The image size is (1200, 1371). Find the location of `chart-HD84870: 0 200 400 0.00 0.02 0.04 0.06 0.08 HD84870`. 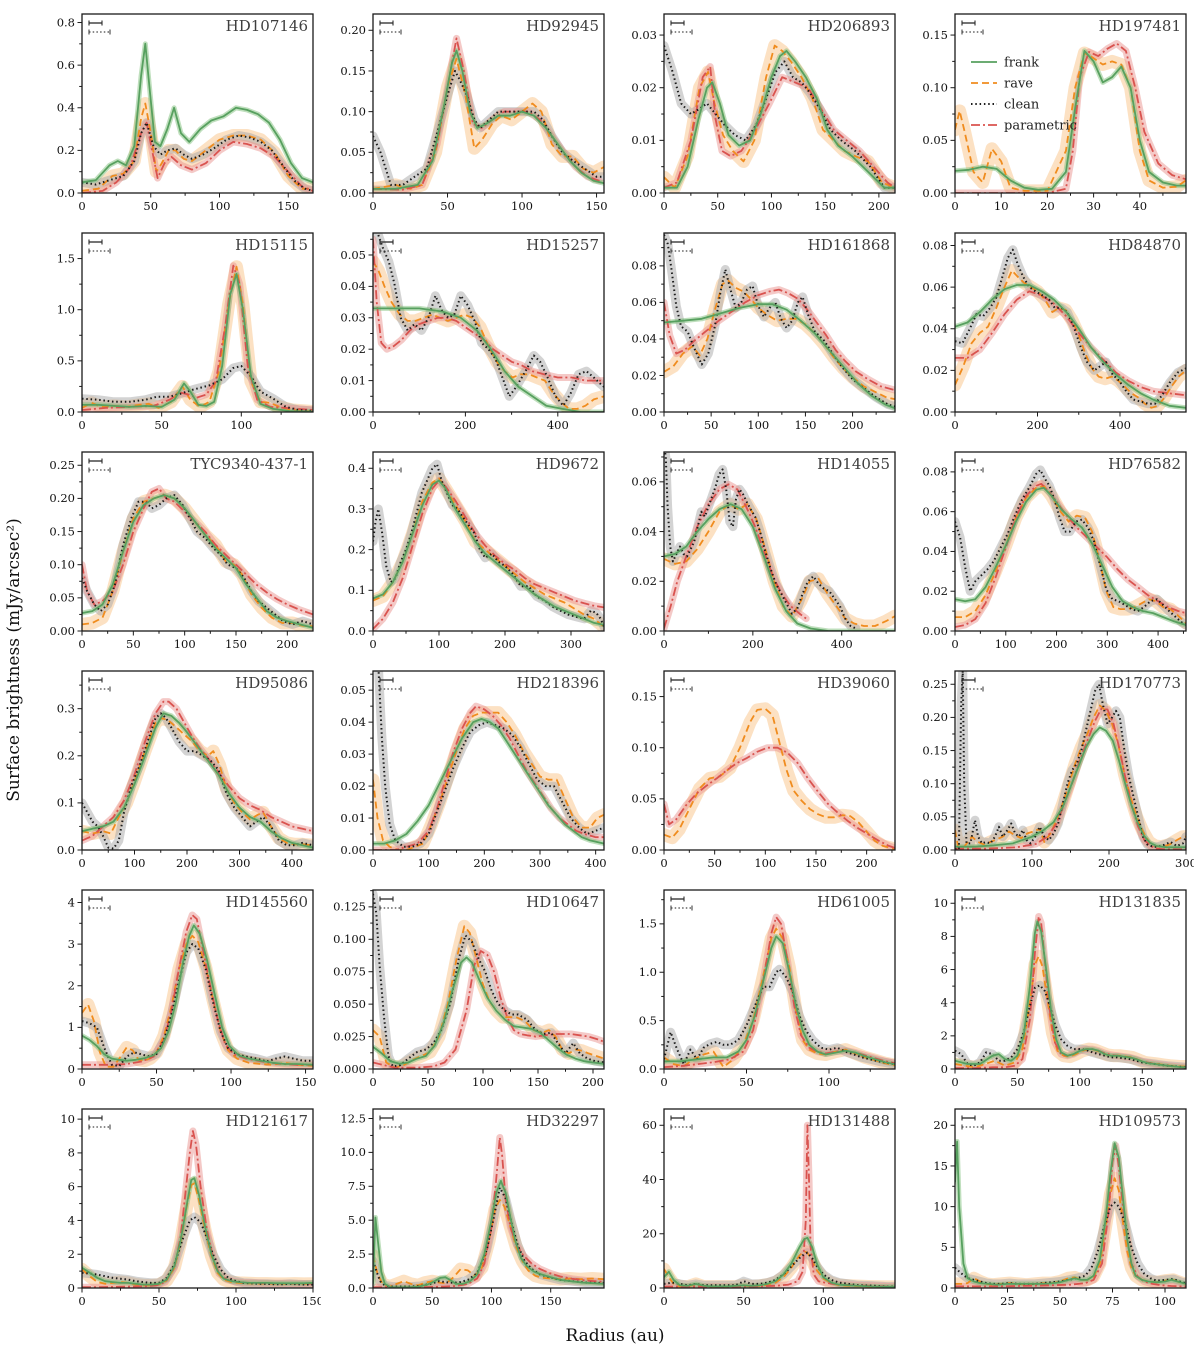

chart-HD84870: 0 200 400 0.00 0.02 0.04 0.06 0.08 HD84870 is located at coordinates (1054, 332).